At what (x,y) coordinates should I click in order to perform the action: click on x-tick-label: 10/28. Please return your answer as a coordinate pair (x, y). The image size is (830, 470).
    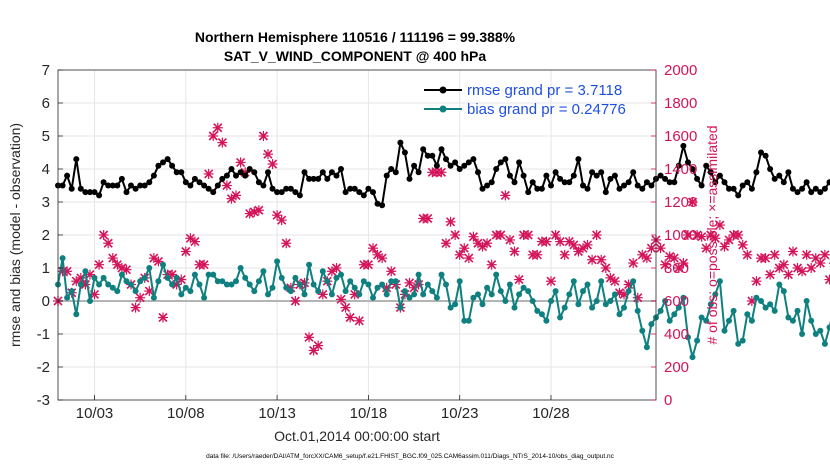
    Looking at the image, I should click on (551, 413).